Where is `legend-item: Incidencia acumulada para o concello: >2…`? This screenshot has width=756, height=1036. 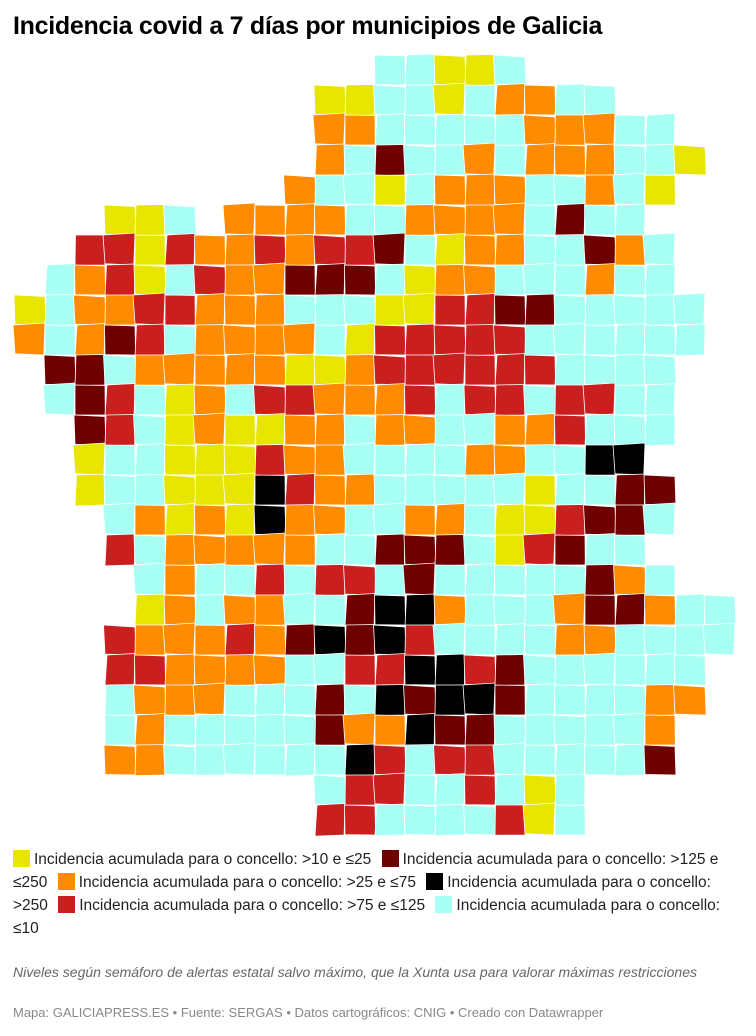 legend-item: Incidencia acumulada para o concello: >2… is located at coordinates (362, 893).